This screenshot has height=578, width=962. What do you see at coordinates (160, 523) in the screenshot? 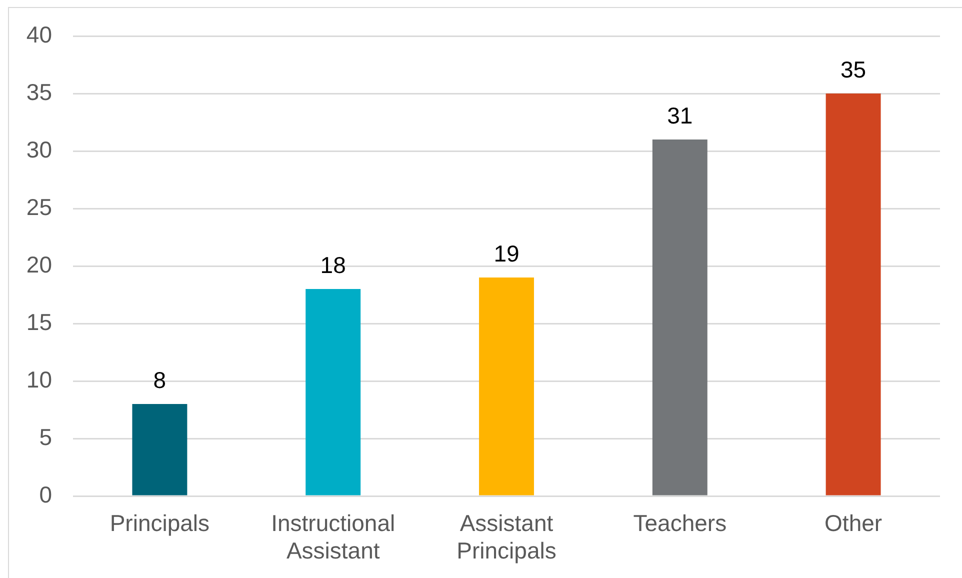
I see `x-tick-label: Principals` at bounding box center [160, 523].